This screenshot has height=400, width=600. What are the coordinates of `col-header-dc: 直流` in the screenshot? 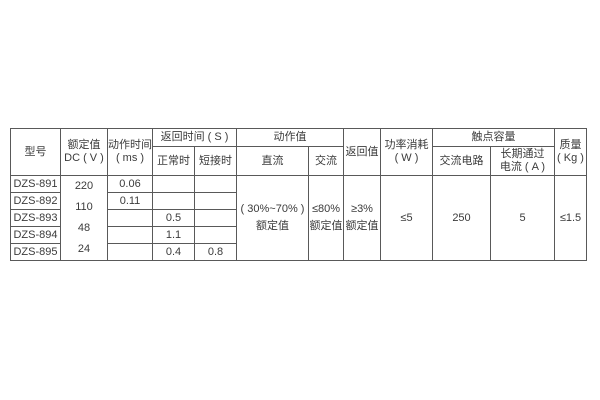 It's located at (272, 161).